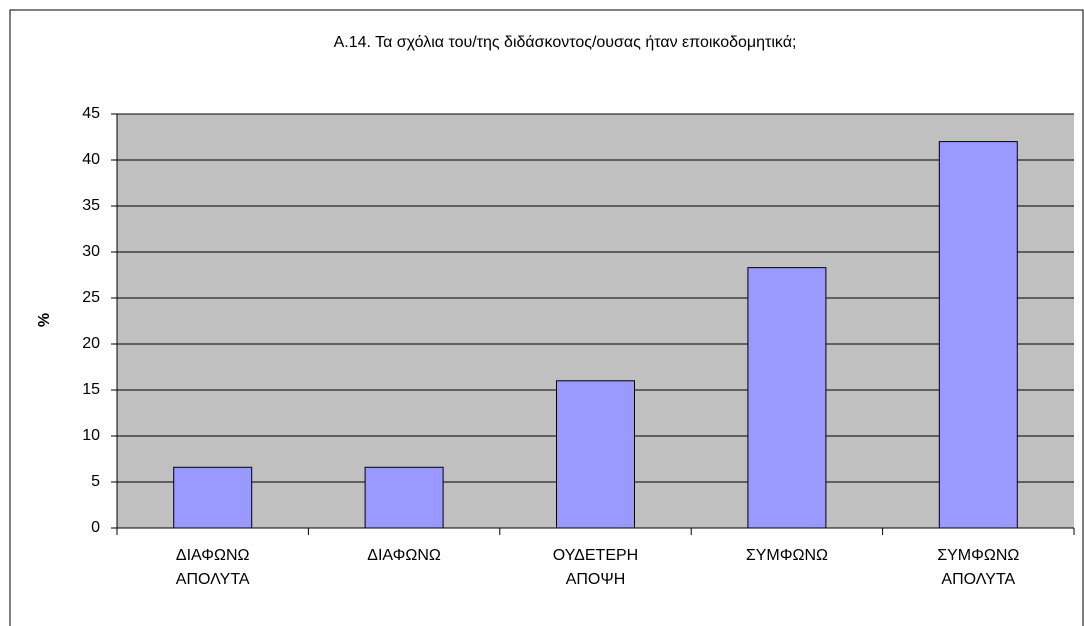  Describe the element at coordinates (91, 159) in the screenshot. I see `y-tick-label: 40` at that location.